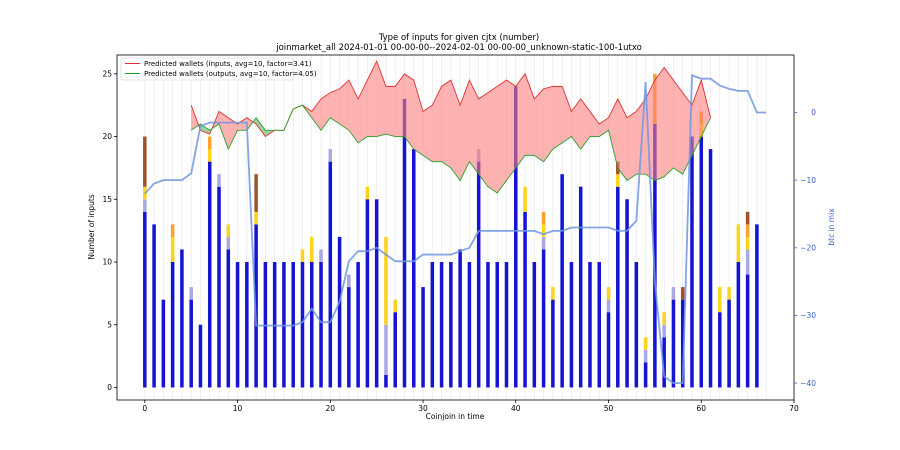 This screenshot has width=900, height=450. I want to click on y-tick-label: 15, so click(107, 199).